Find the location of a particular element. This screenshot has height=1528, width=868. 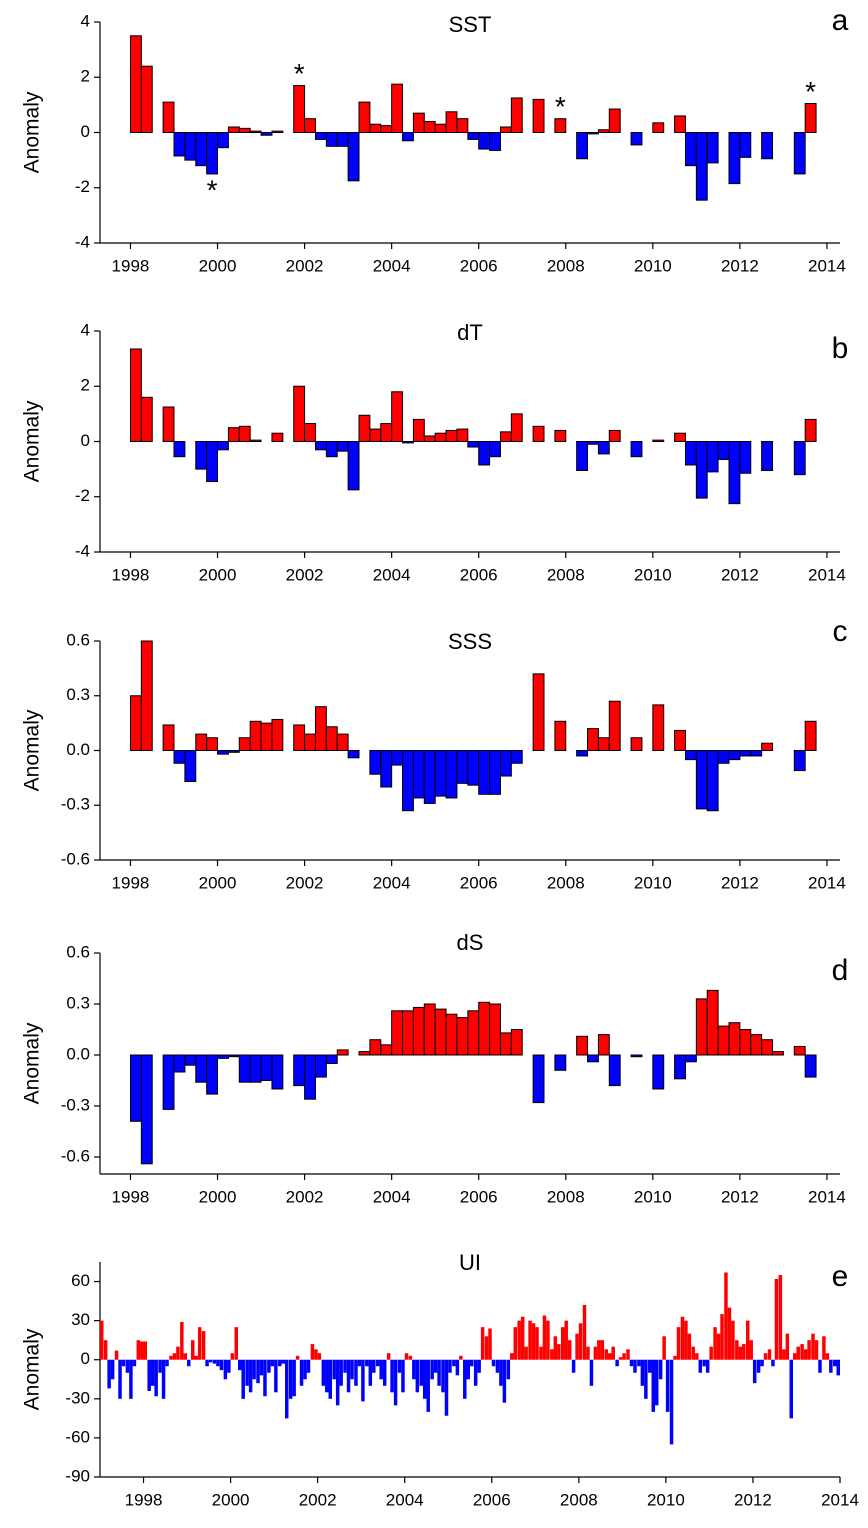

y-tick-label: -2 is located at coordinates (82, 495).